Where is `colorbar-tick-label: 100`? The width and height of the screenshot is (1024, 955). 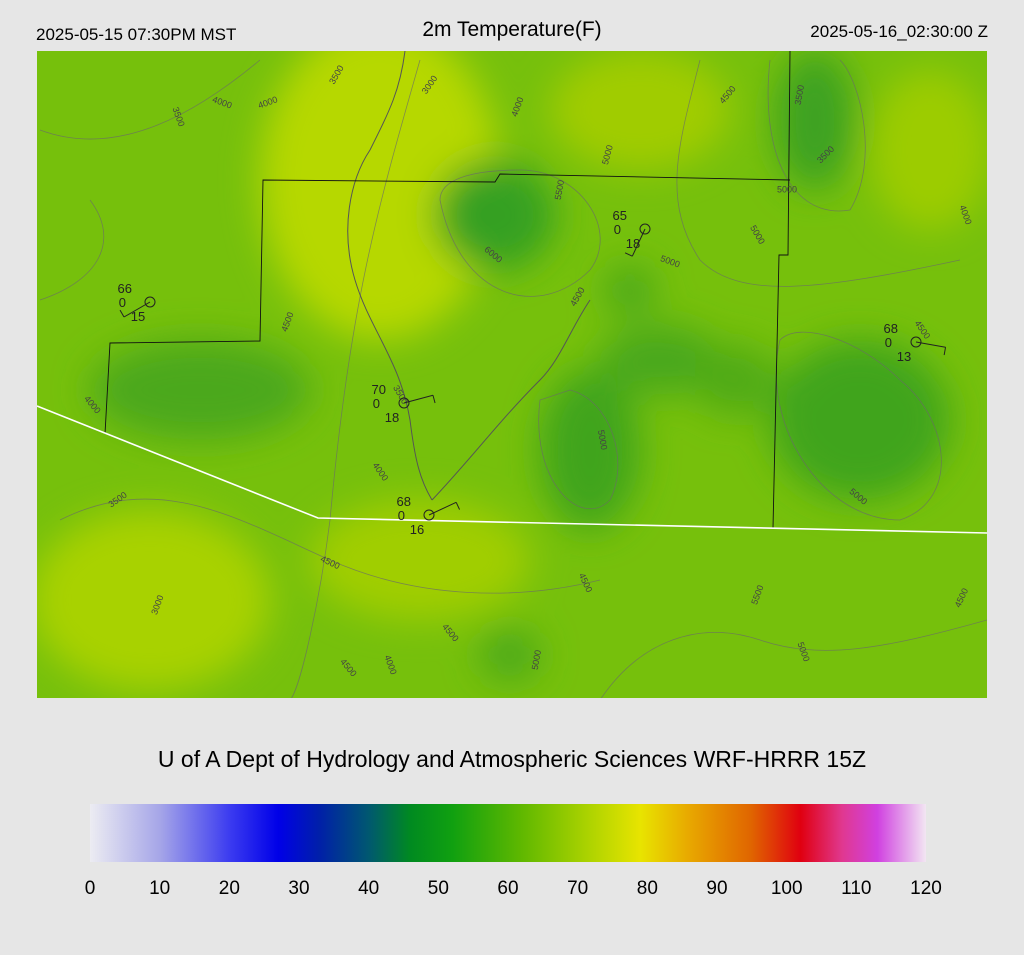
colorbar-tick-label: 100 is located at coordinates (787, 888).